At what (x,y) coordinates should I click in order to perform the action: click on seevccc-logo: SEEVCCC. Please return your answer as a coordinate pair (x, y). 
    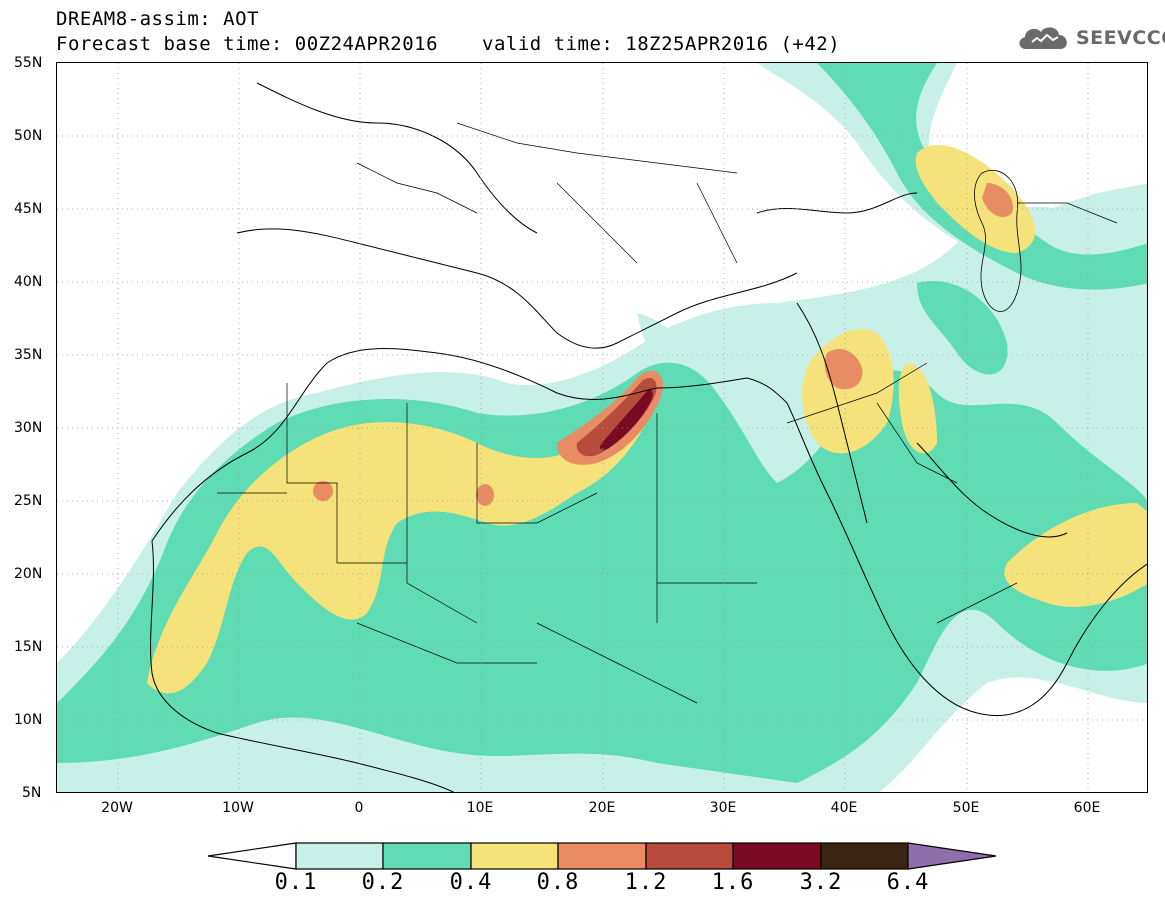
    Looking at the image, I should click on (1090, 38).